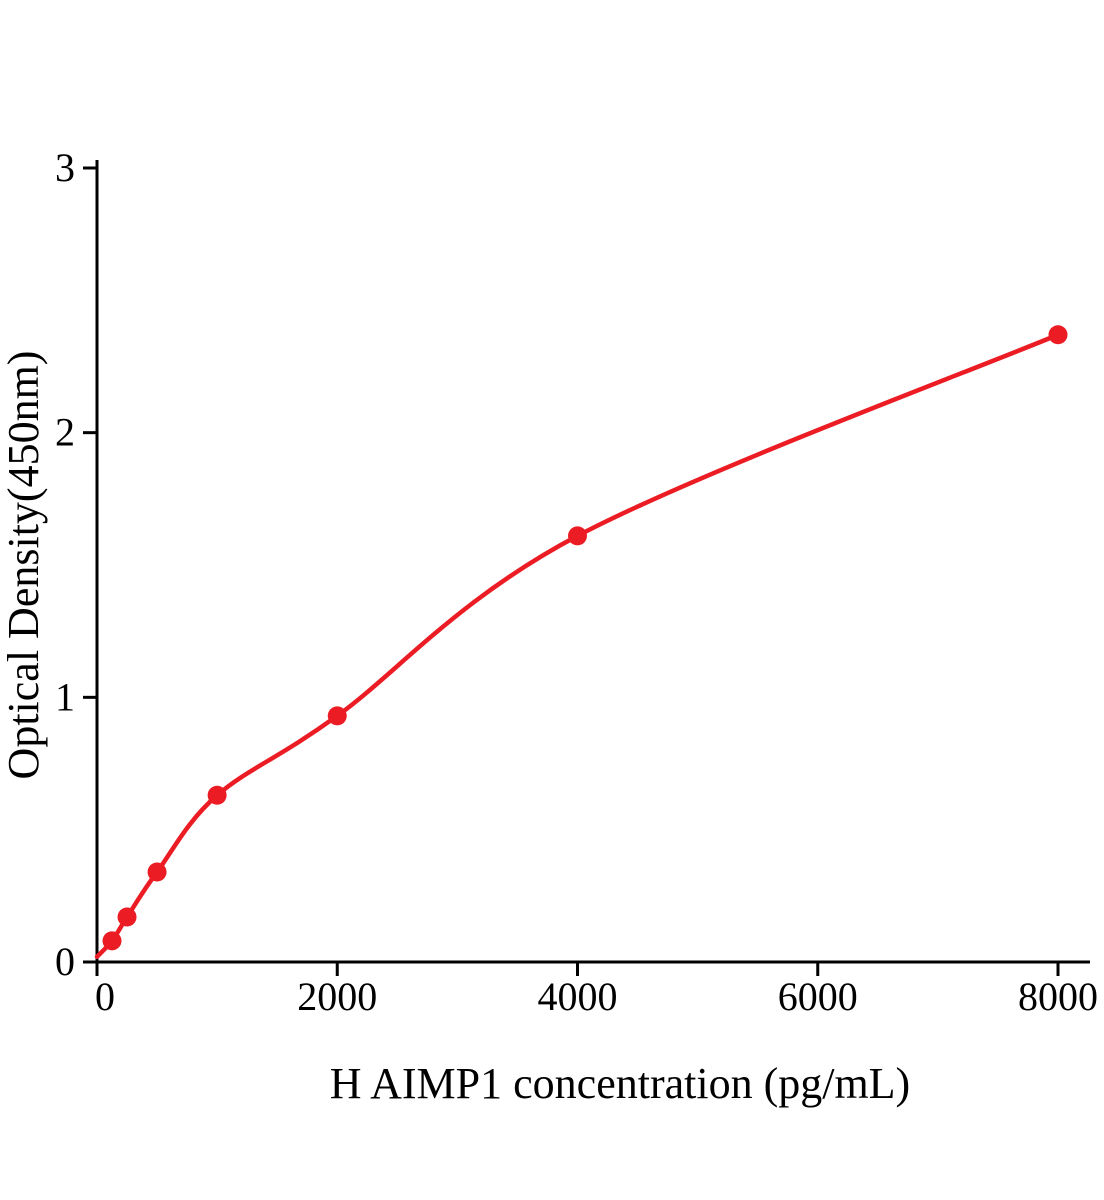 The height and width of the screenshot is (1200, 1104). Describe the element at coordinates (105, 996) in the screenshot. I see `x-tick-label: 0` at that location.